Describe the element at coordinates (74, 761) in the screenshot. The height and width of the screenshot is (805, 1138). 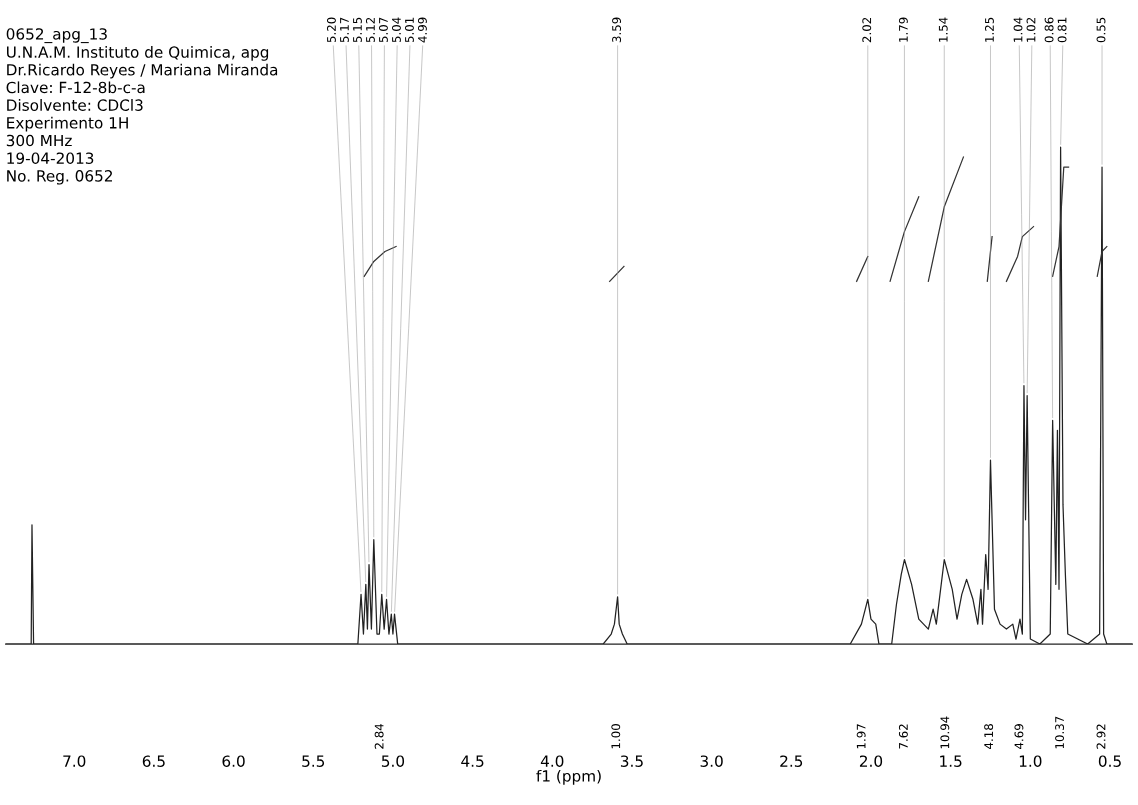
I see `x-tick-label: 7.0` at that location.